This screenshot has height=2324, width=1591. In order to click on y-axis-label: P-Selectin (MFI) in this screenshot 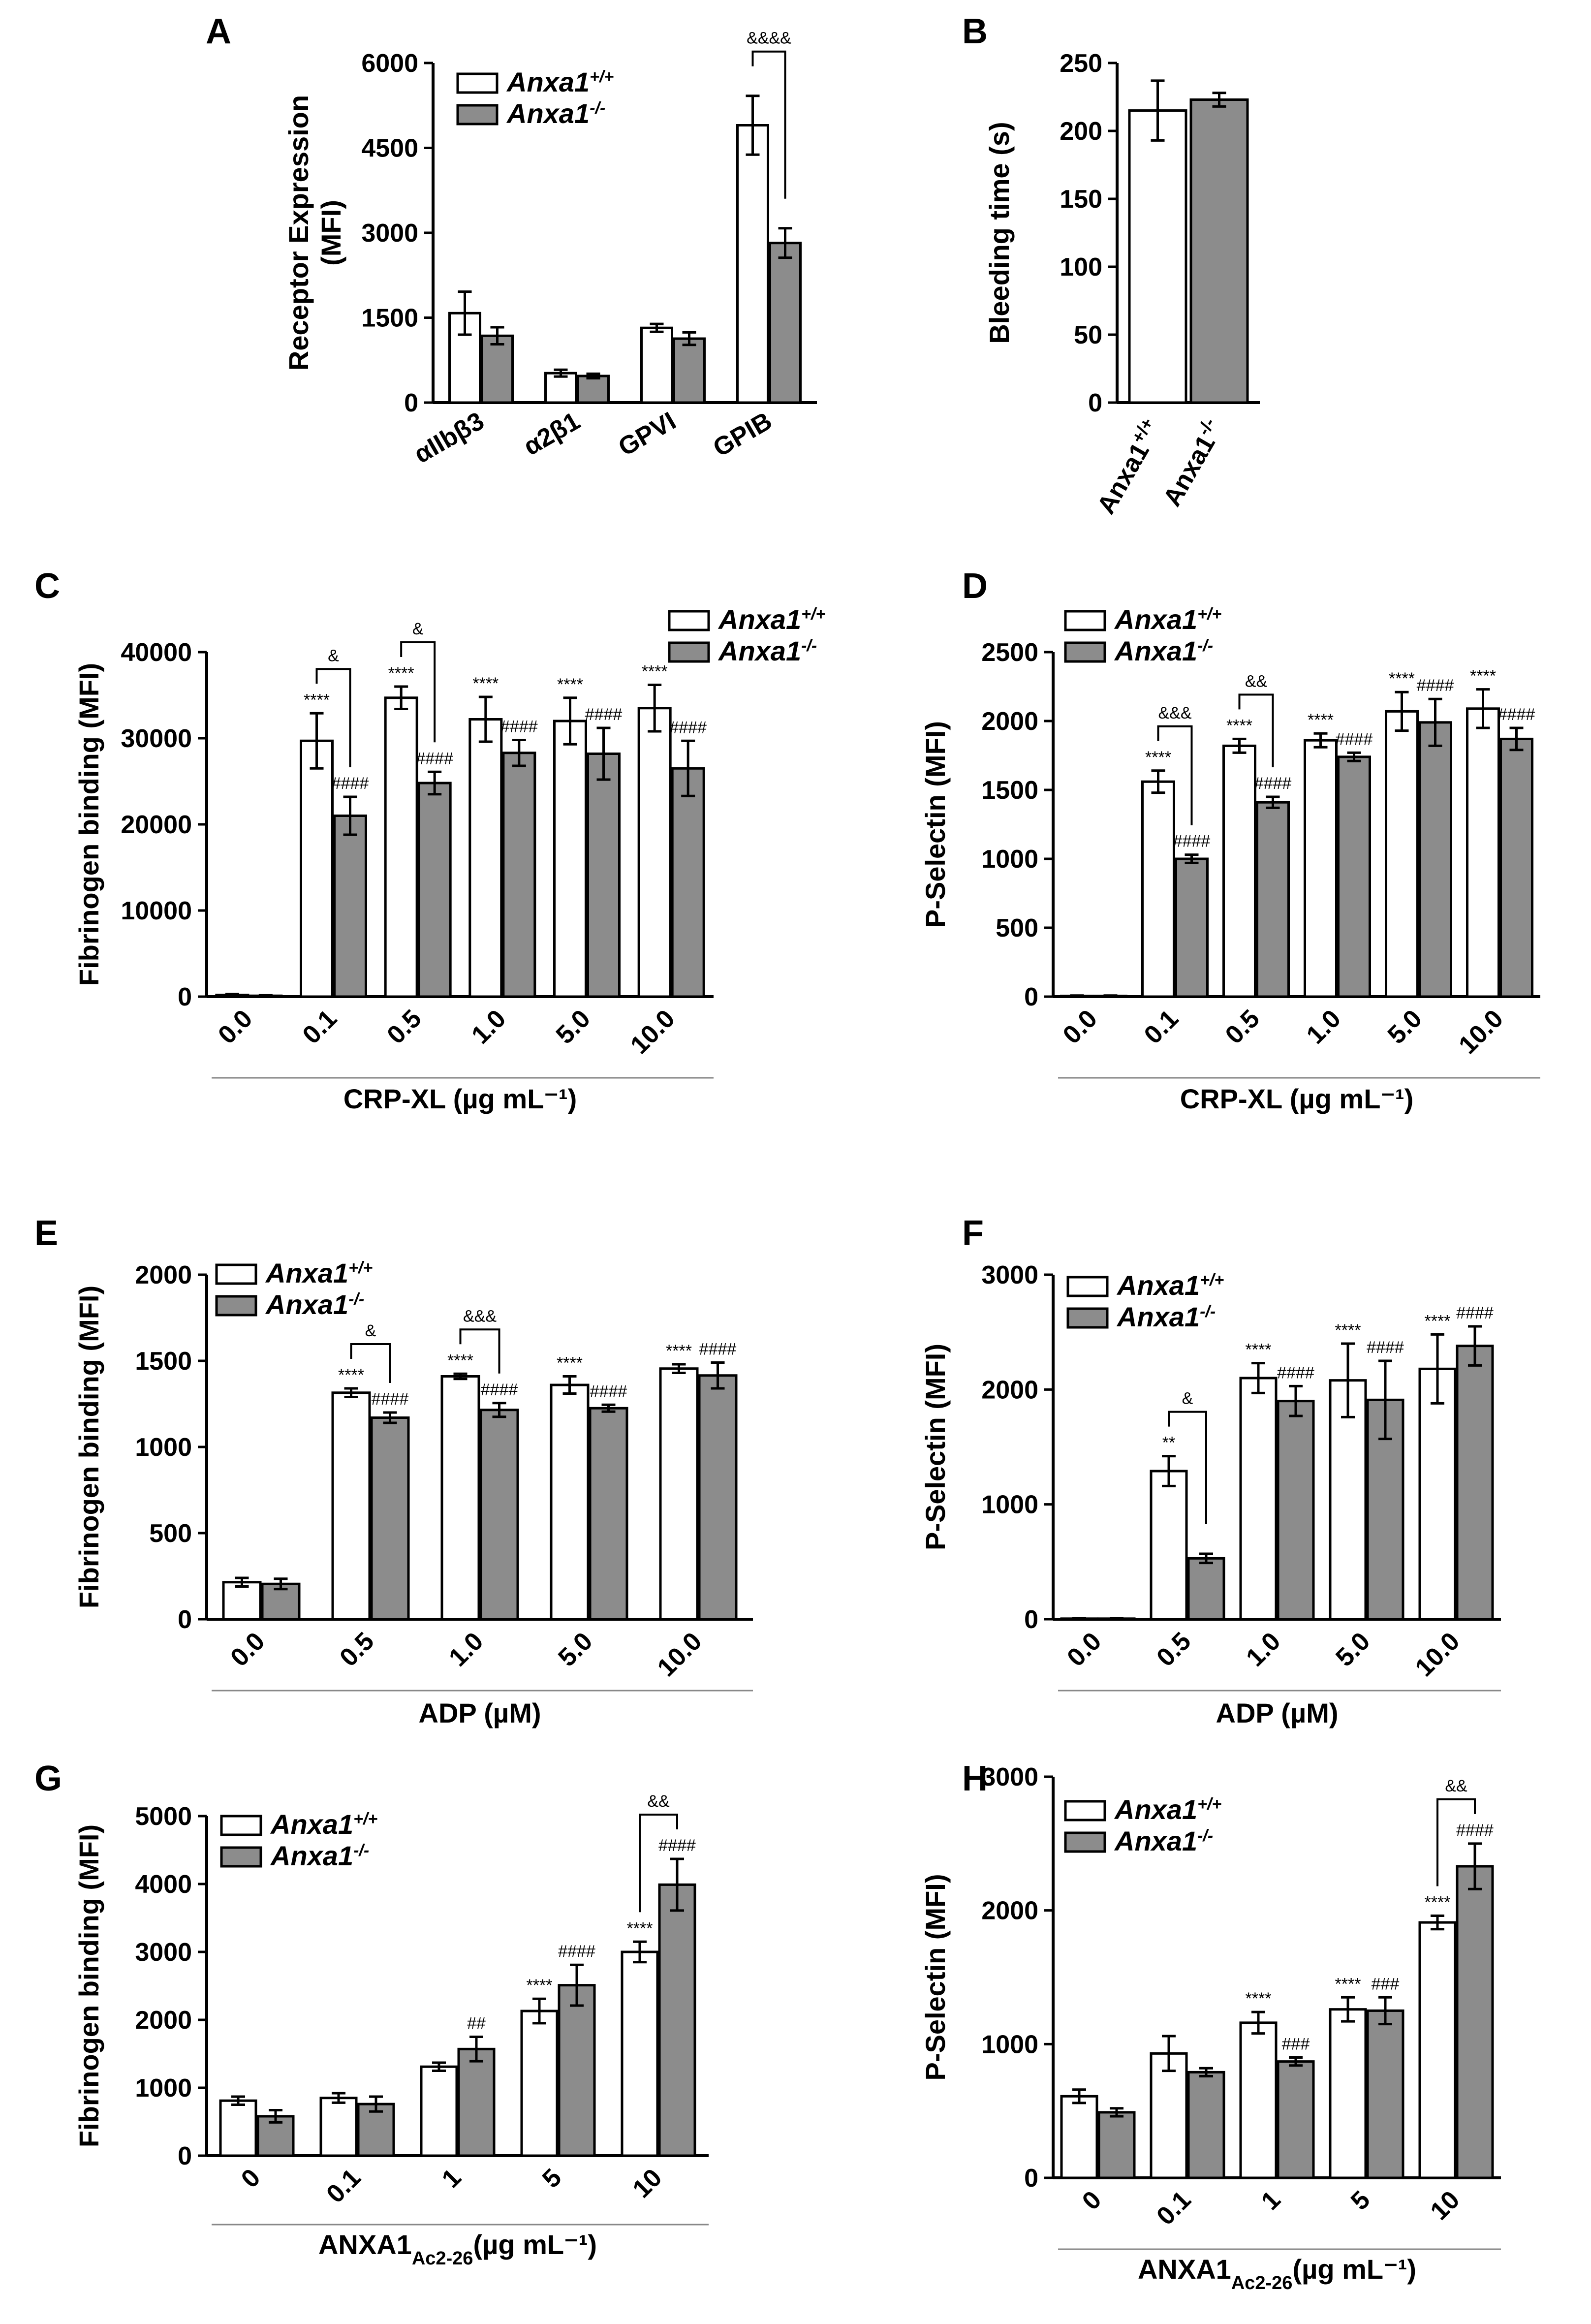, I will do `click(935, 1447)`.